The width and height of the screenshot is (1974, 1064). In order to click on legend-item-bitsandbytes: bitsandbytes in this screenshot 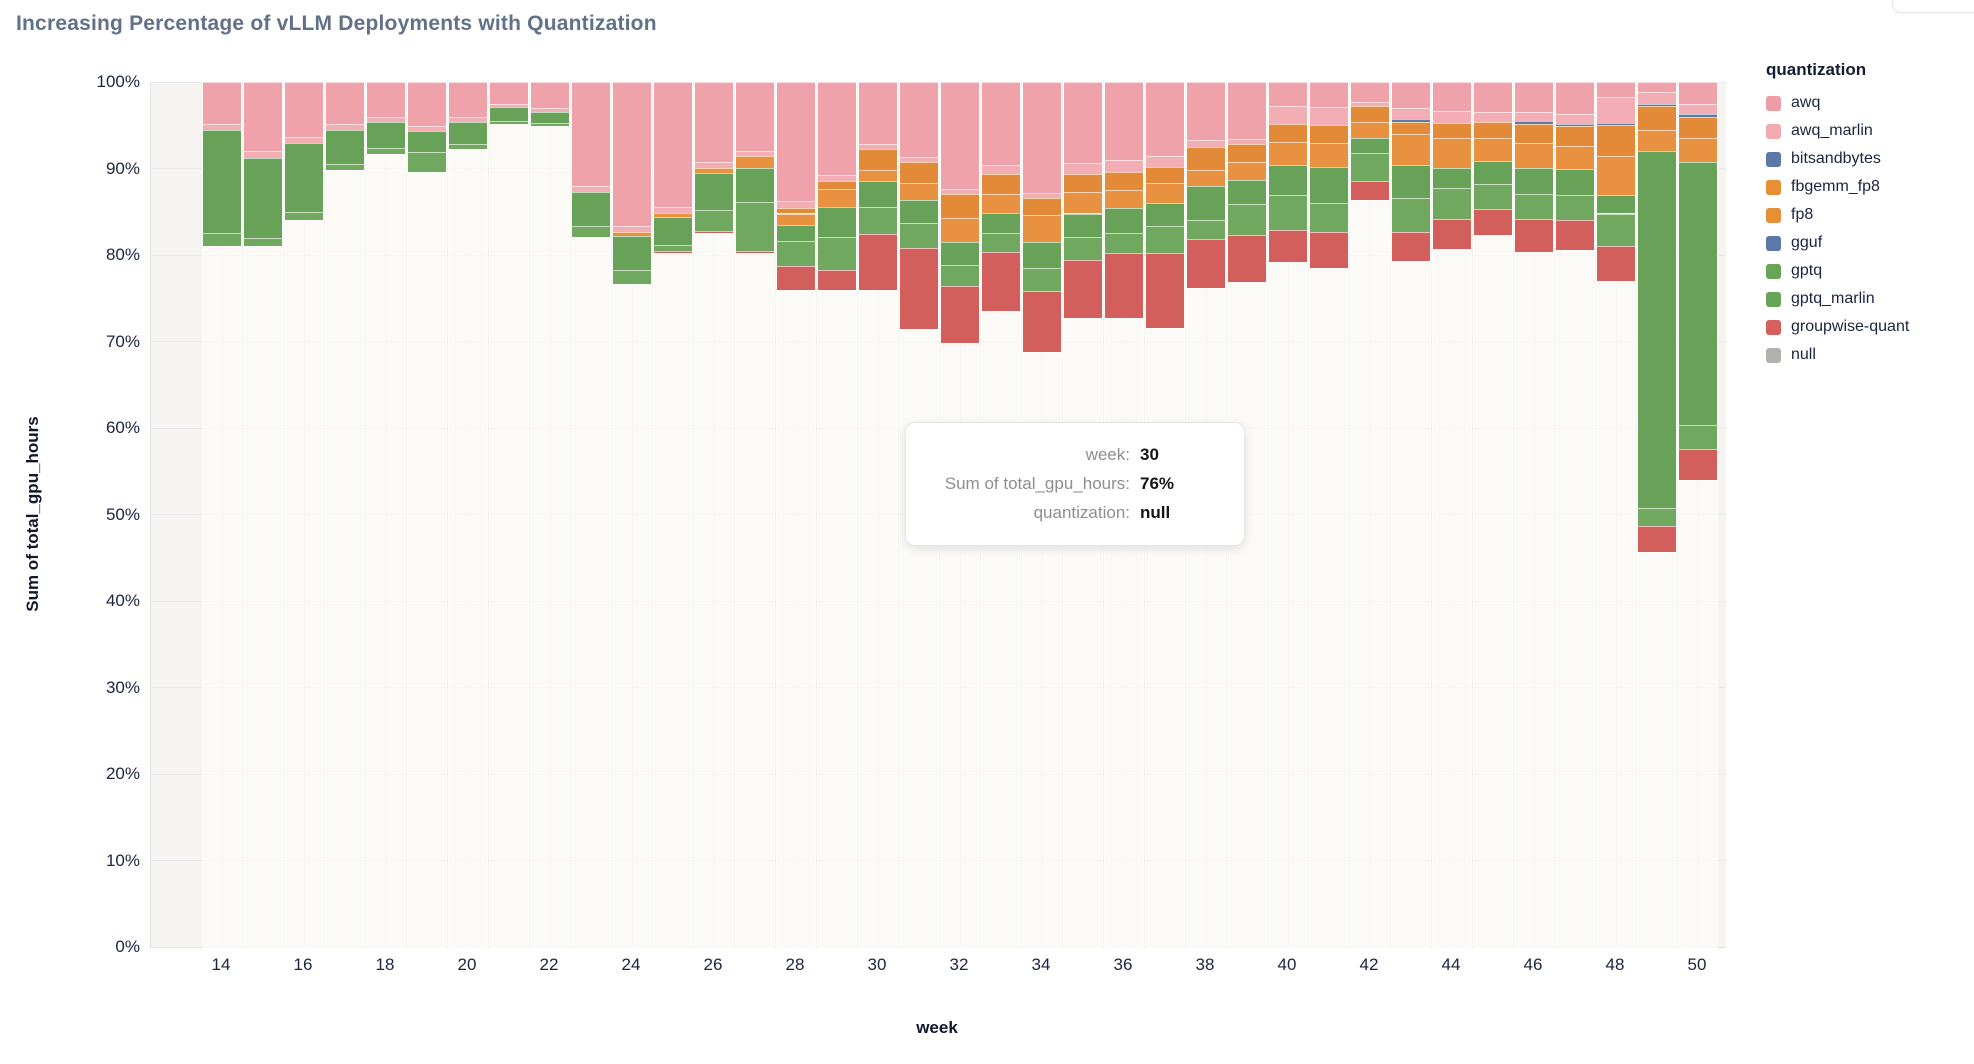, I will do `click(1866, 159)`.